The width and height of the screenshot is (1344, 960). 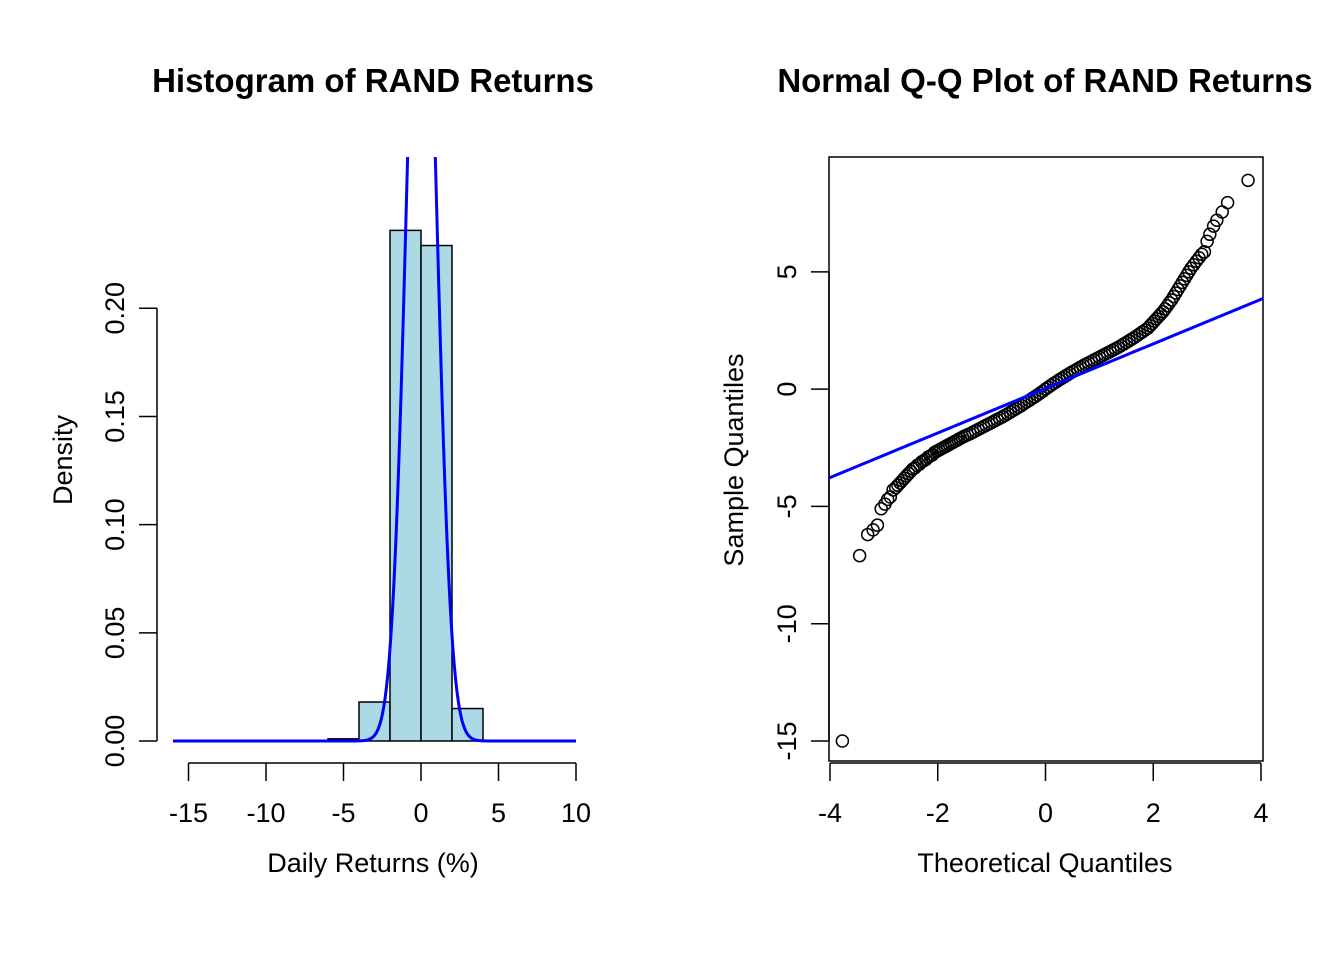 I want to click on histogram-x-tick-label-1: -10, so click(x=265, y=813).